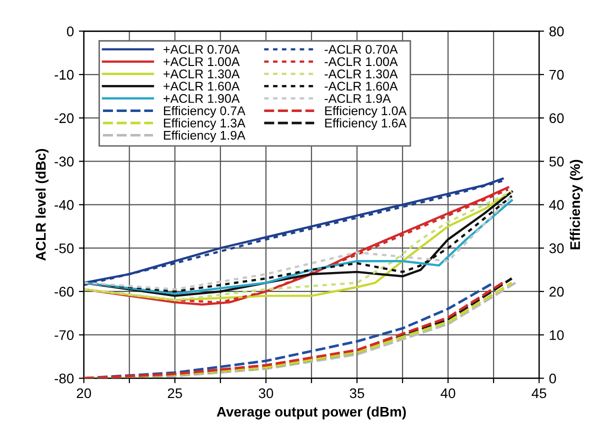  What do you see at coordinates (557, 335) in the screenshot?
I see `y2-tick-label: 10` at bounding box center [557, 335].